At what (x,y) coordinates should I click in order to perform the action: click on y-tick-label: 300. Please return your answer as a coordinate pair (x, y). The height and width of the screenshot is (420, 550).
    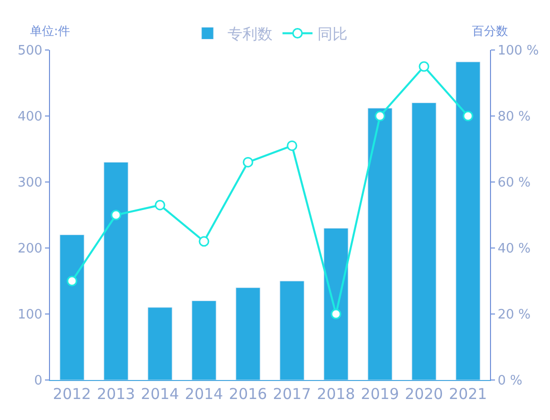
    Looking at the image, I should click on (30, 183).